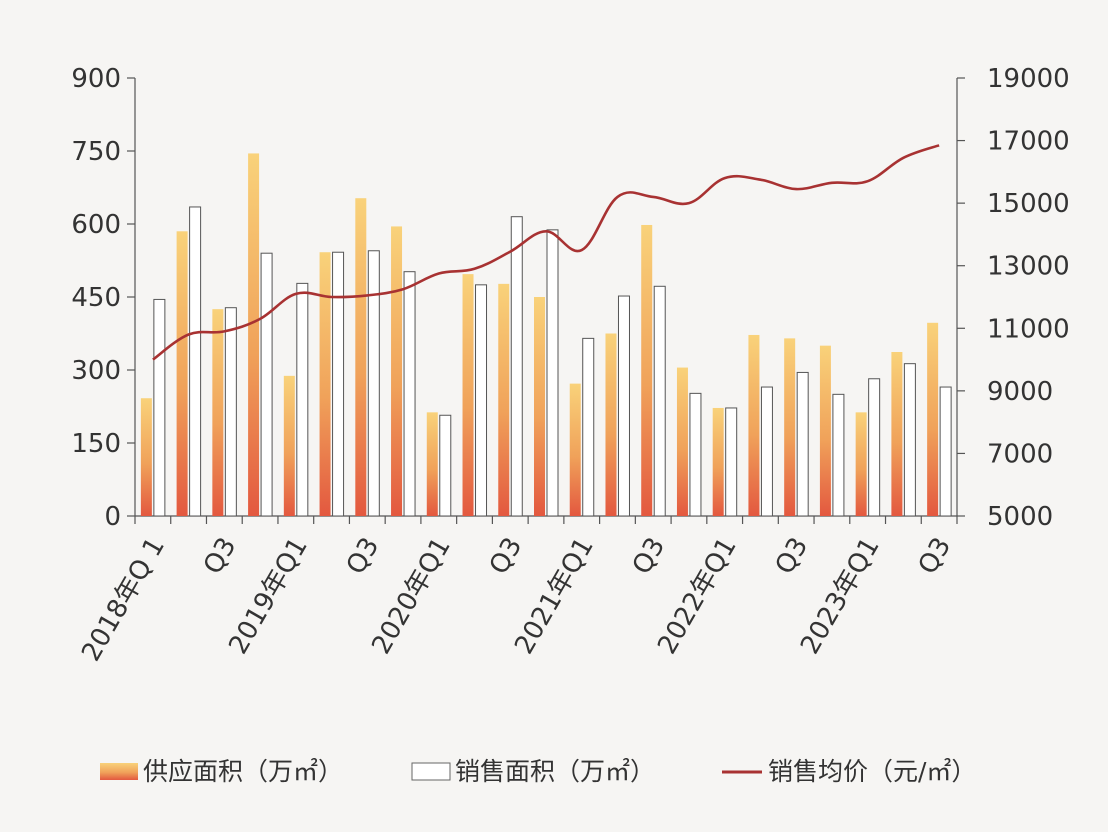 The image size is (1108, 832). Describe the element at coordinates (555, 771) in the screenshot. I see `legend-label-sales: 销售面积（万㎡）` at that location.